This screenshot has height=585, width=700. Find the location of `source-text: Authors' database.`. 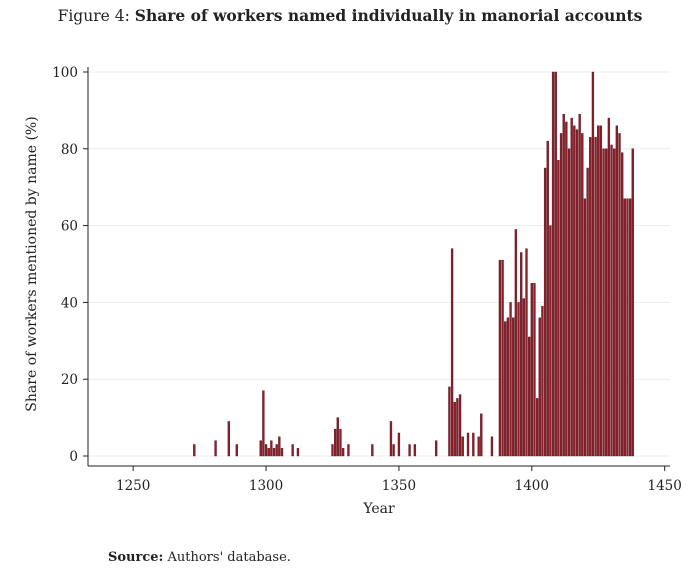

source-text: Authors' database. is located at coordinates (229, 557).